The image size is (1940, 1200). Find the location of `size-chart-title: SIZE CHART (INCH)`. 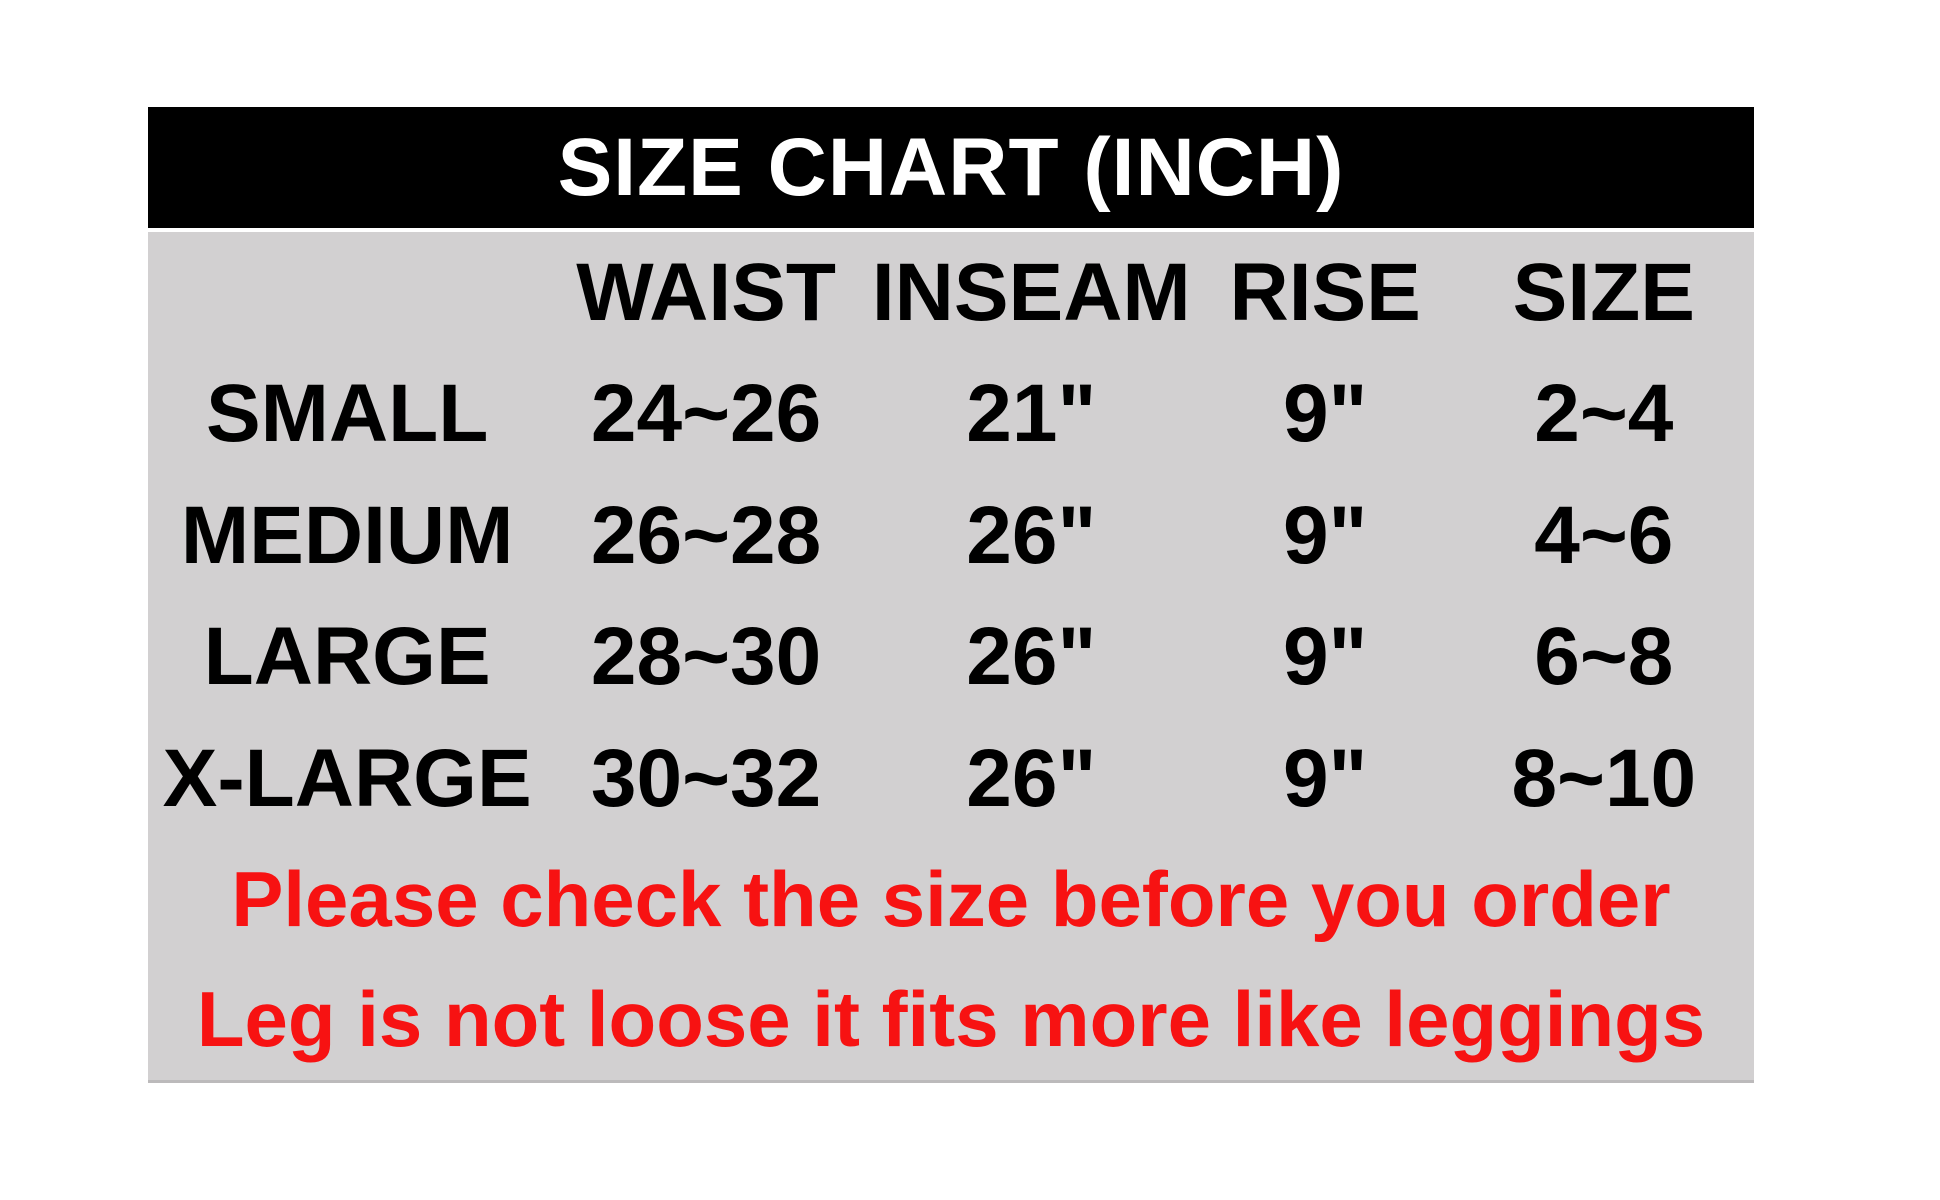

size-chart-title: SIZE CHART (INCH) is located at coordinates (951, 167).